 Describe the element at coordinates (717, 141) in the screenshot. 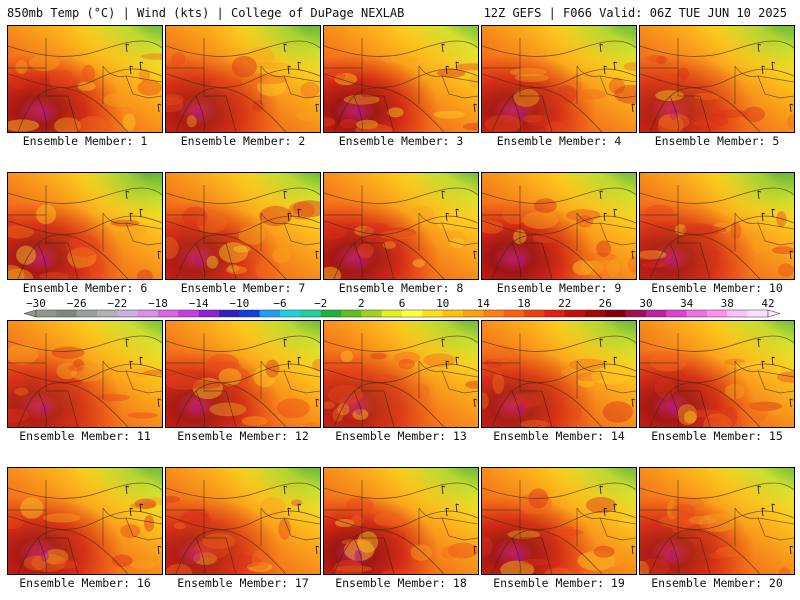

I see `member-label-5: Ensemble Member: 5` at that location.